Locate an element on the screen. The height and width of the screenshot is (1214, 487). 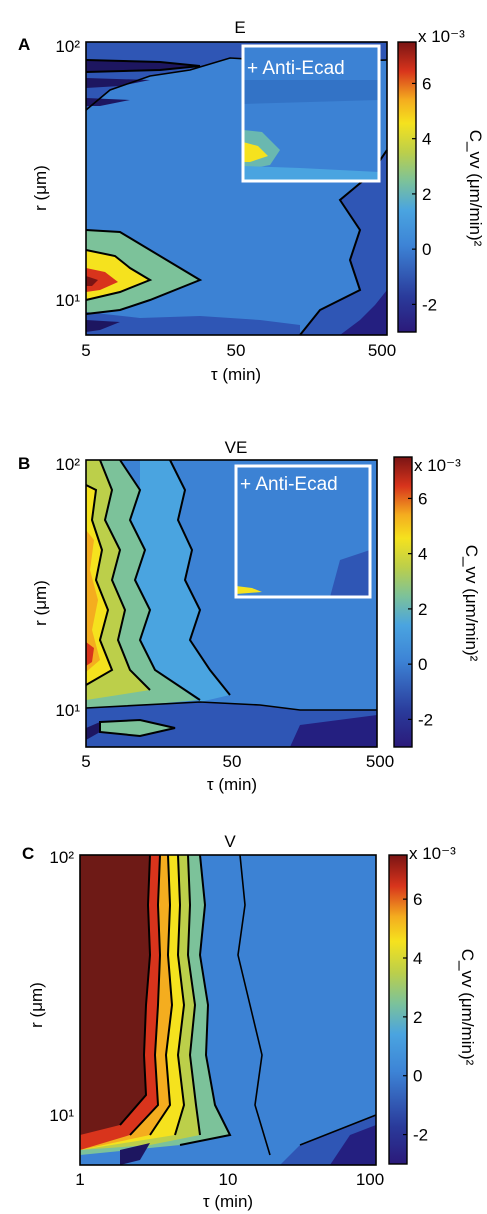
region-low-mid is located at coordinates (180, 581).